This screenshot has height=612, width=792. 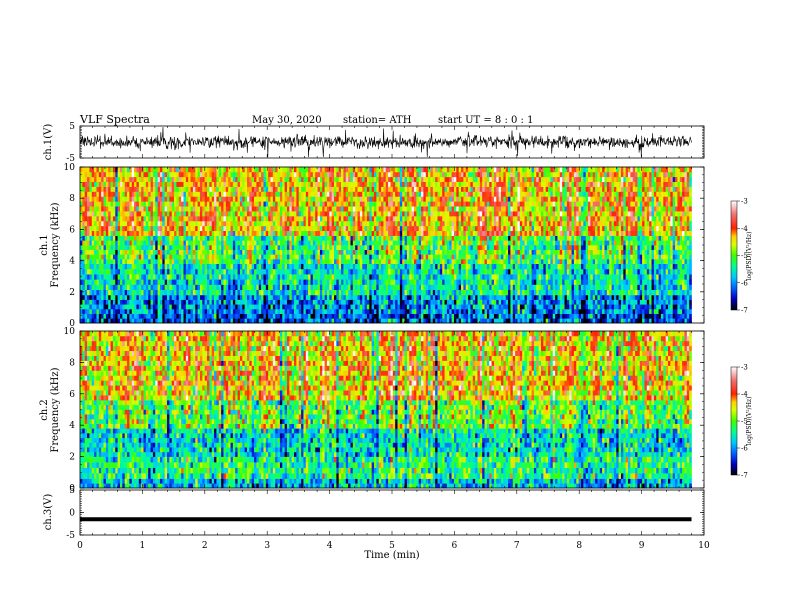 I want to click on ch1-waveform-y-tick-label: 5, so click(x=72, y=127).